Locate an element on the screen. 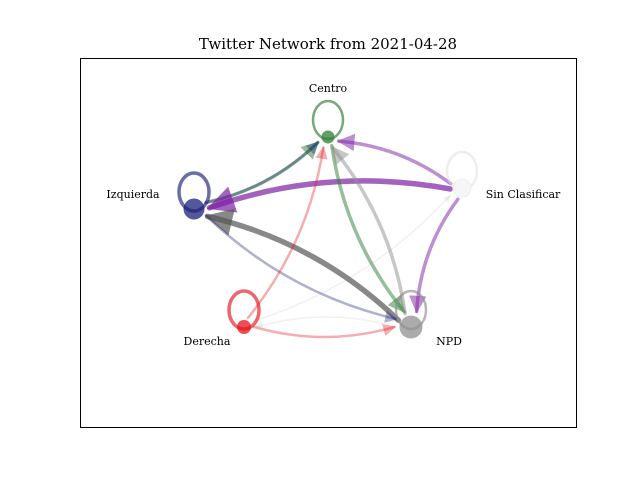 This screenshot has height=480, width=640. edge-npd-to-izquierda is located at coordinates (303, 265).